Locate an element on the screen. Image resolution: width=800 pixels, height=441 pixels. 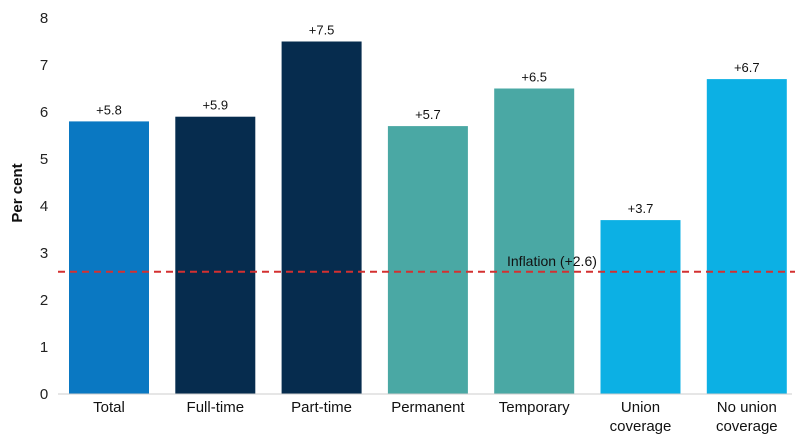
y-tick-label: 5 is located at coordinates (44, 159).